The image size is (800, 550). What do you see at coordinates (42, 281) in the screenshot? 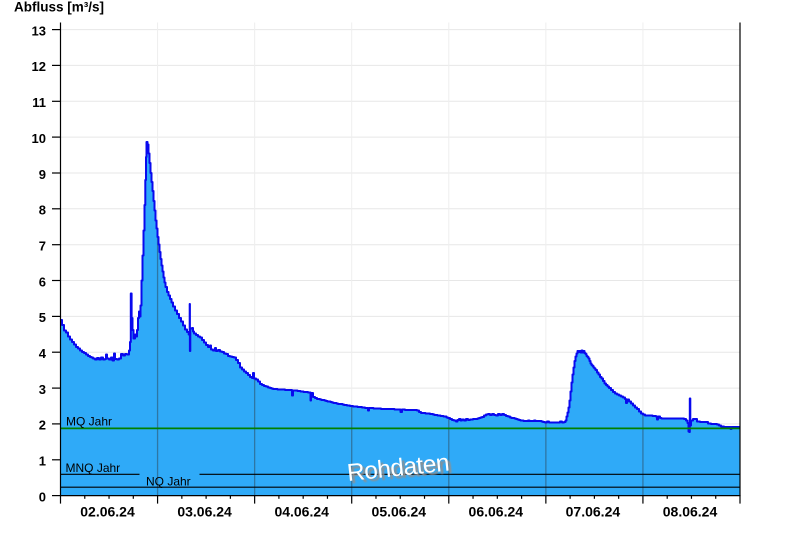
I see `svg-text: 6` at bounding box center [42, 281].